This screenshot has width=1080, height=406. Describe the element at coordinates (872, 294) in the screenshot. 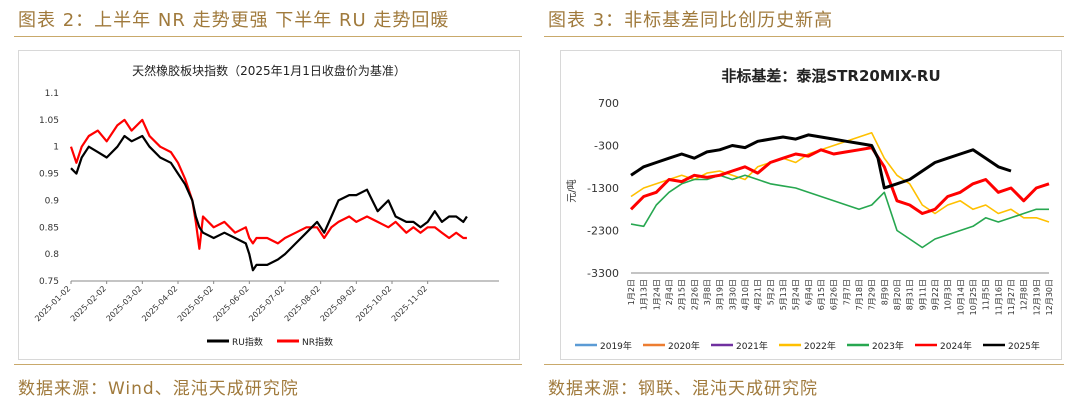

I see `right-x-tick-label: 7月29日` at that location.